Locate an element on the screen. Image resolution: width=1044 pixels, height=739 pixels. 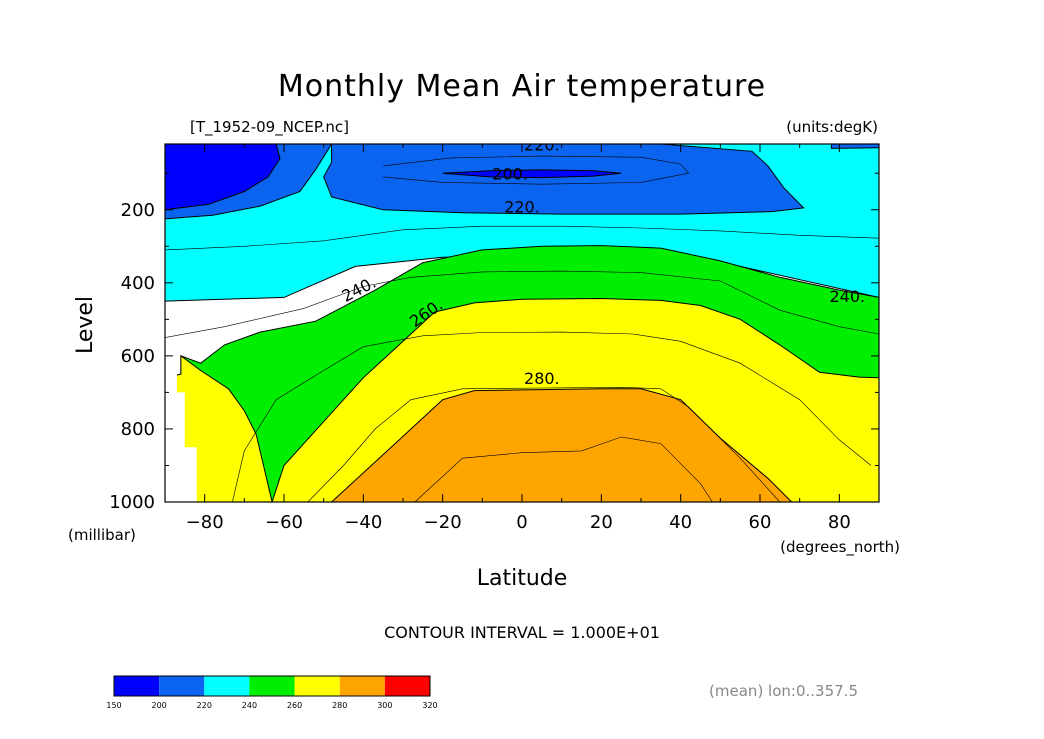
contour-region-band-150-200-south is located at coordinates (223, 177).